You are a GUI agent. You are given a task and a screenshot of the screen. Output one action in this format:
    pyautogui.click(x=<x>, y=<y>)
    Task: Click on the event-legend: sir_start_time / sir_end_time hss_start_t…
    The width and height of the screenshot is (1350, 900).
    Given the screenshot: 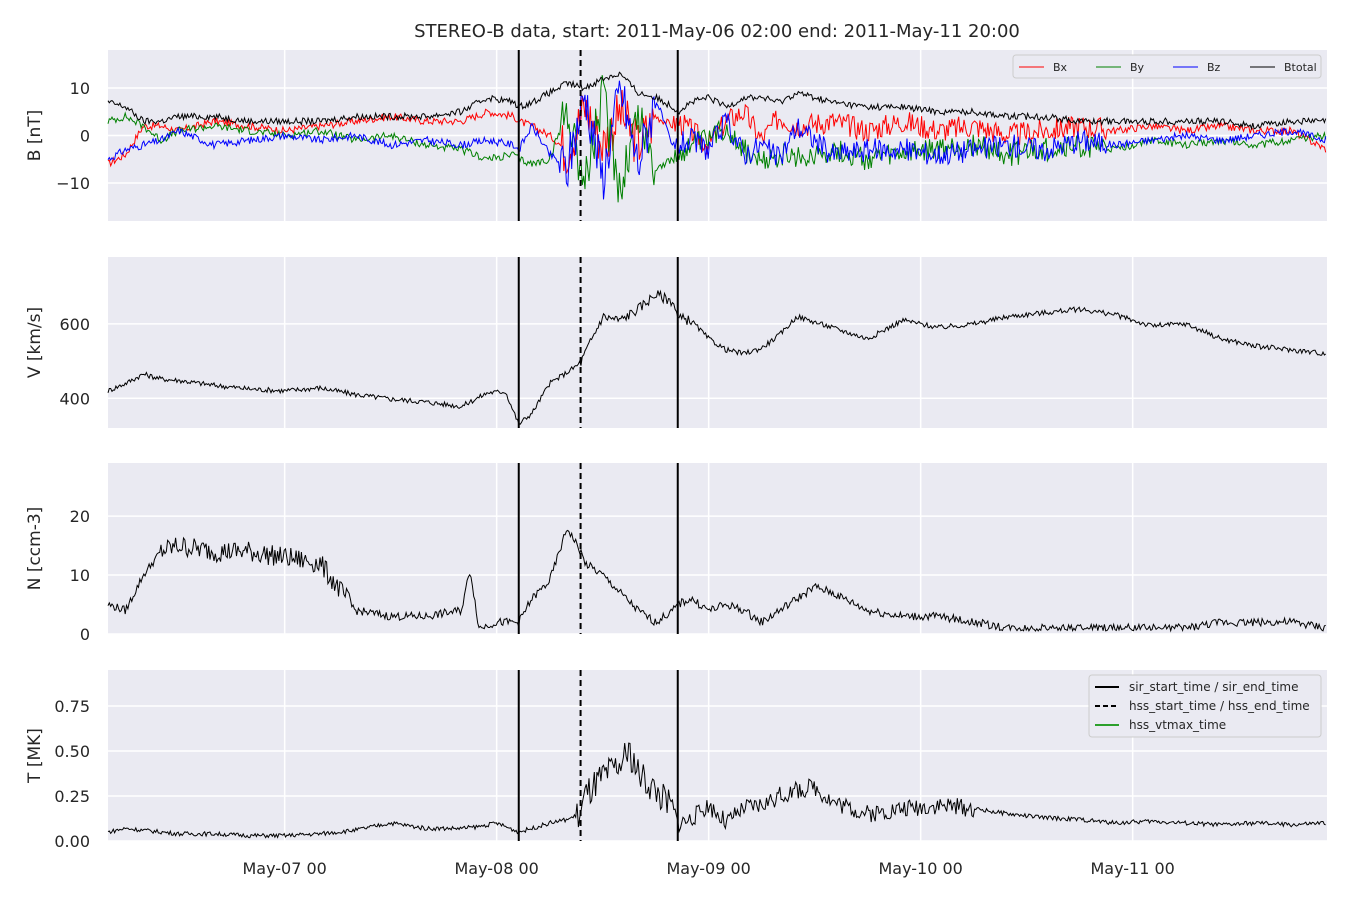 What is the action you would take?
    pyautogui.click(x=1205, y=706)
    